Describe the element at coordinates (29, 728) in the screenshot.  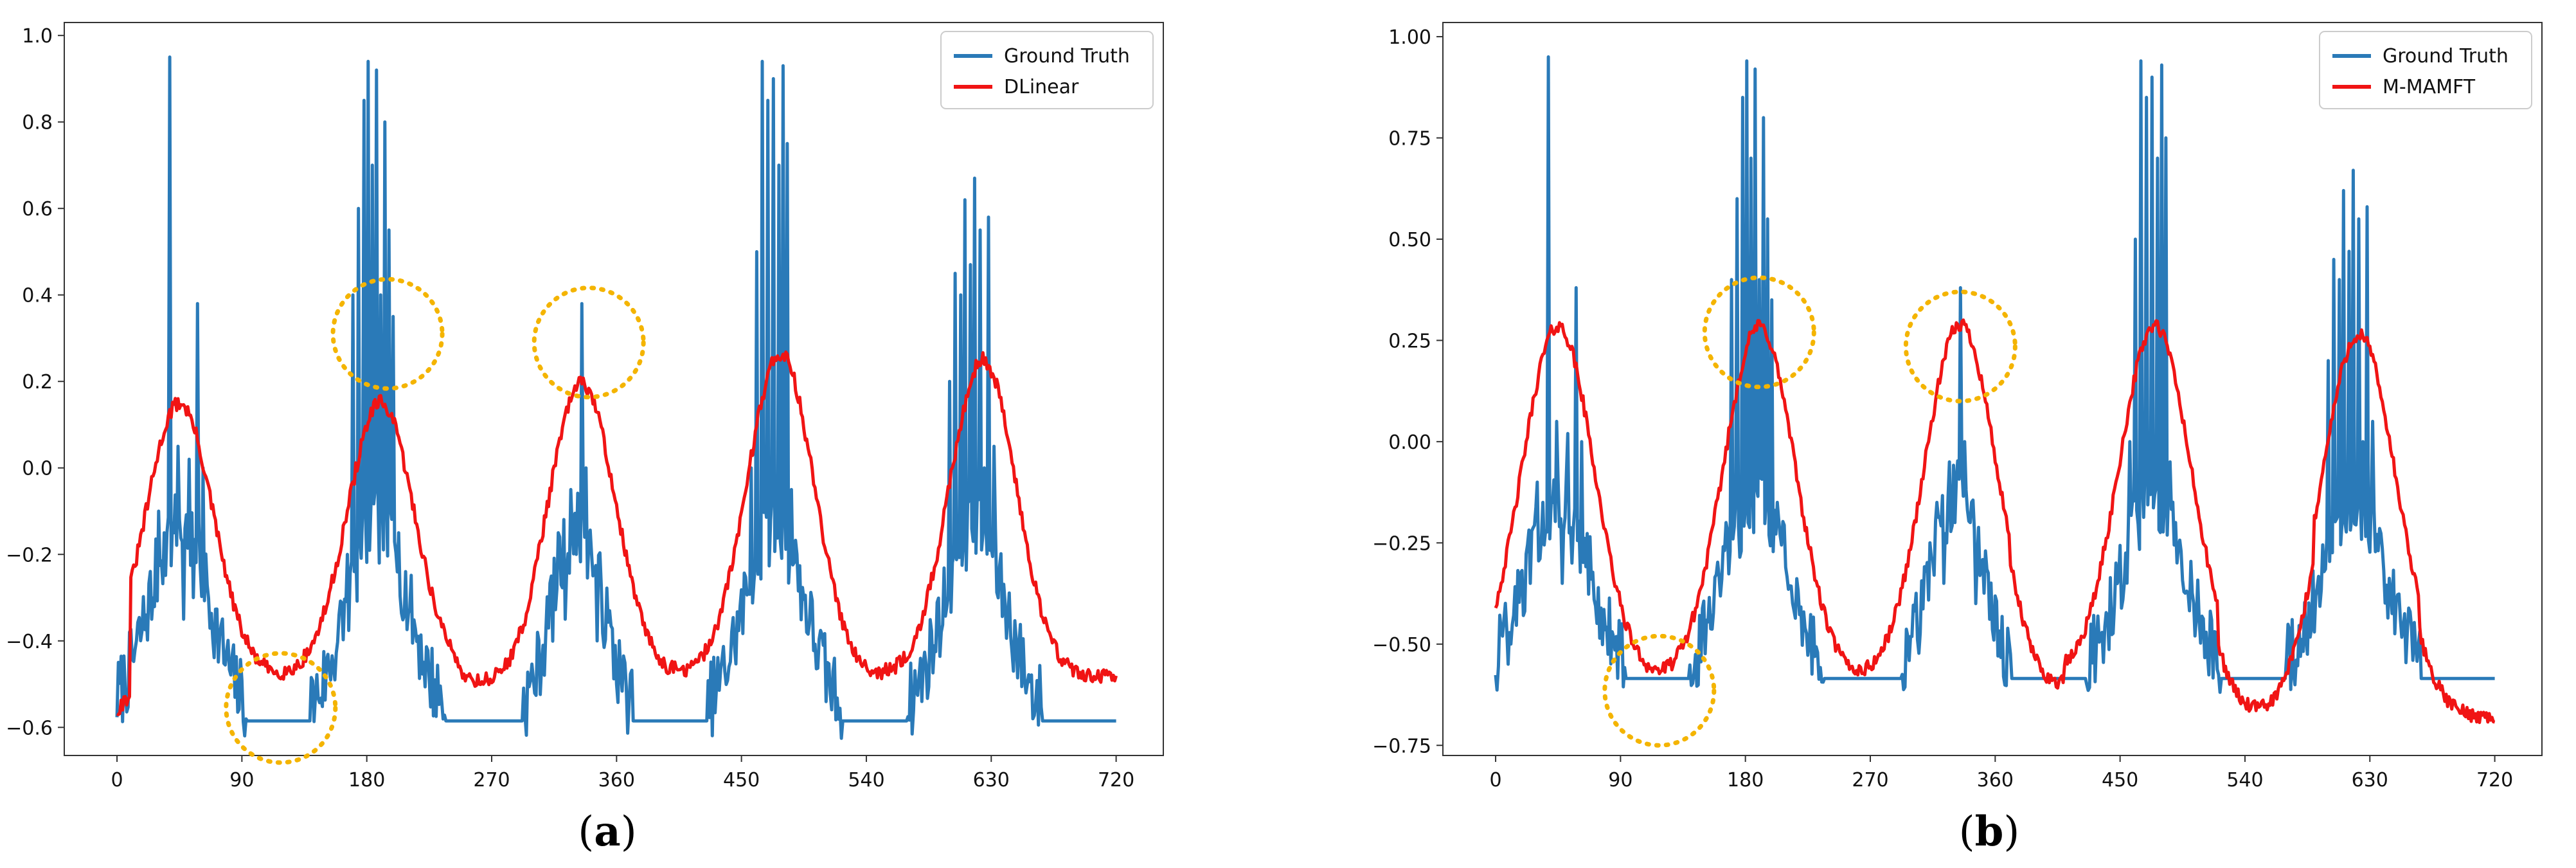
I see `y-tick-label: −0.6` at that location.